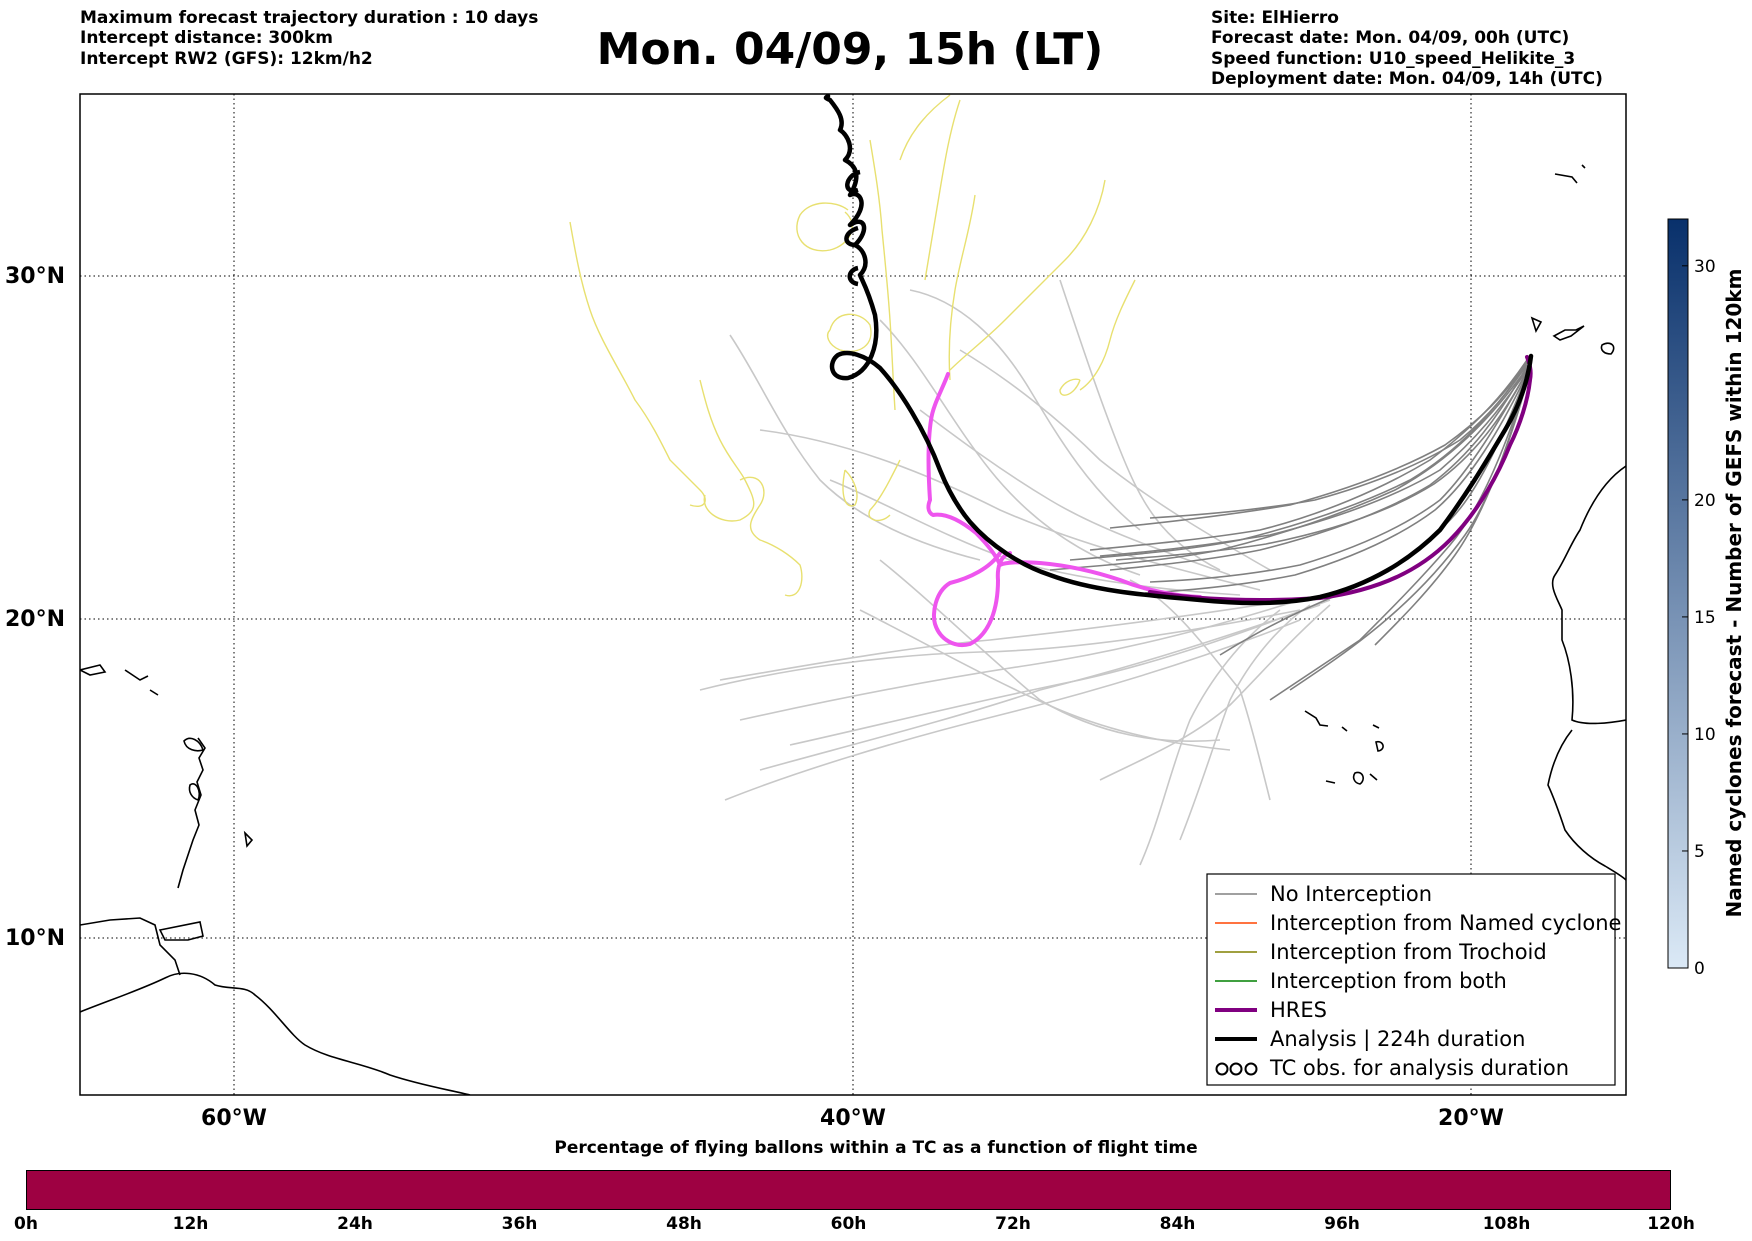 The height and width of the screenshot is (1241, 1752). Describe the element at coordinates (35, 938) in the screenshot. I see `lat-label-10: 10°N` at that location.